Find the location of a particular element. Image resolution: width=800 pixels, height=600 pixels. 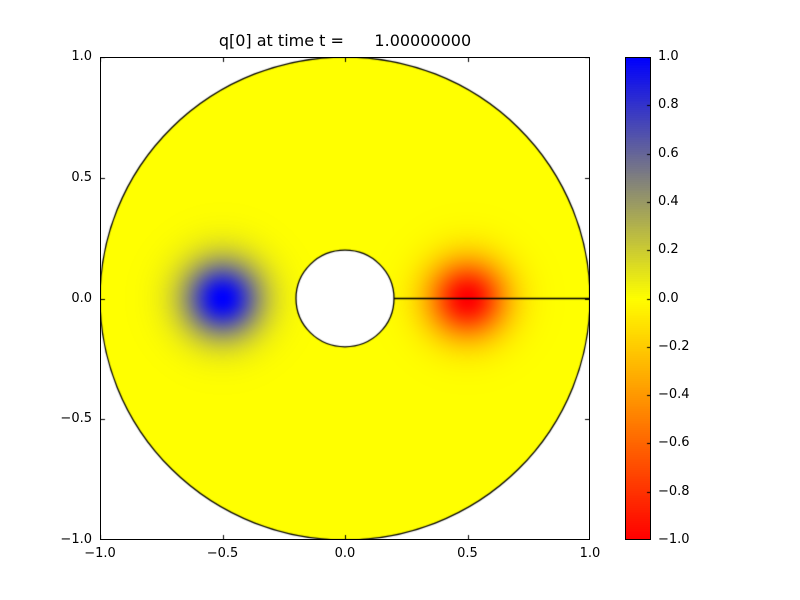

colorbar-tick-label: −0.2 is located at coordinates (674, 346).